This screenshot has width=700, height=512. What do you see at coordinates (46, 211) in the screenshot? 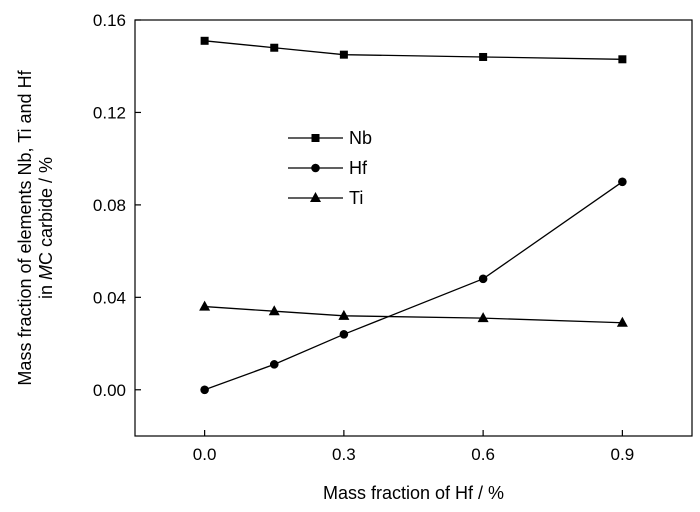
I see `y-axis-title-line2-suffix: C carbide / %` at bounding box center [46, 211].